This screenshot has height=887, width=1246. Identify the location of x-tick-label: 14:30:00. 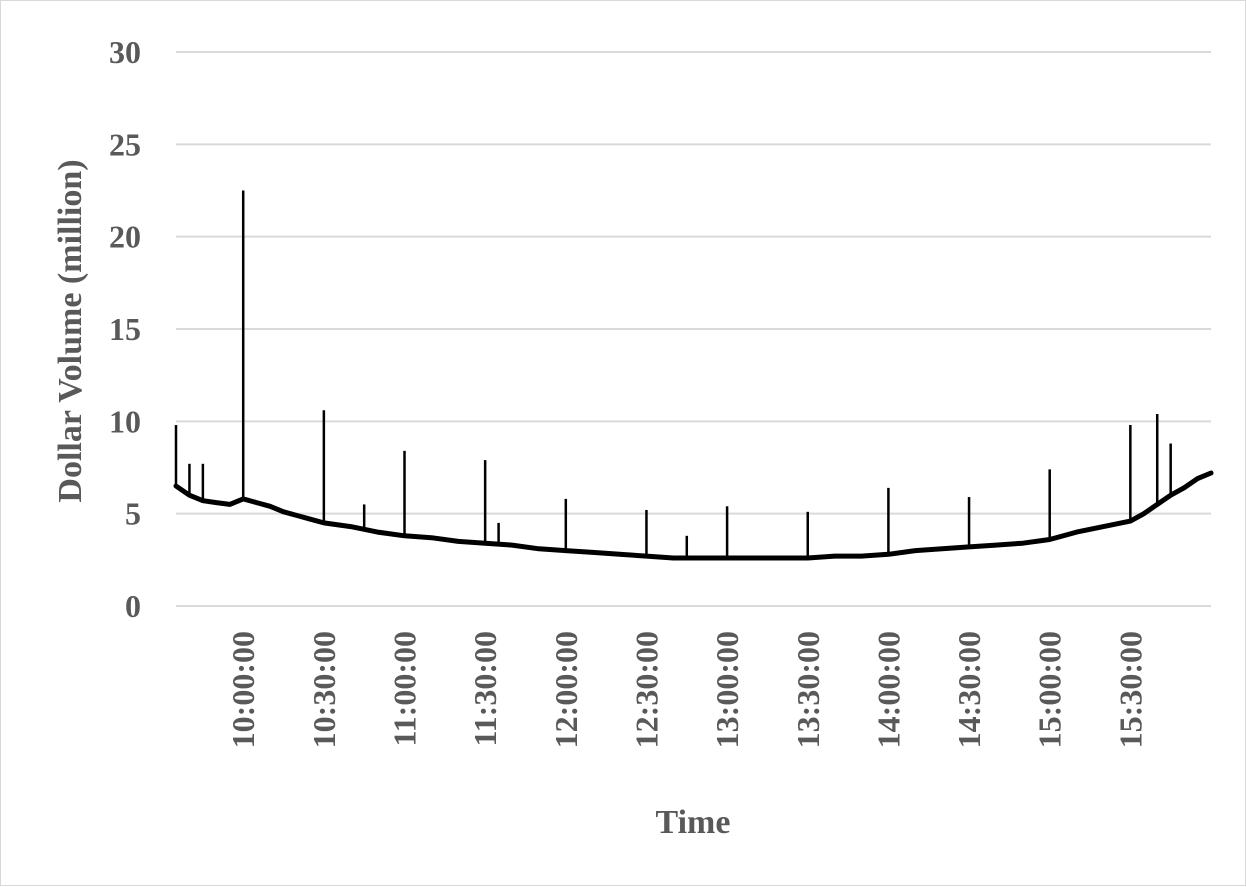
(969, 689).